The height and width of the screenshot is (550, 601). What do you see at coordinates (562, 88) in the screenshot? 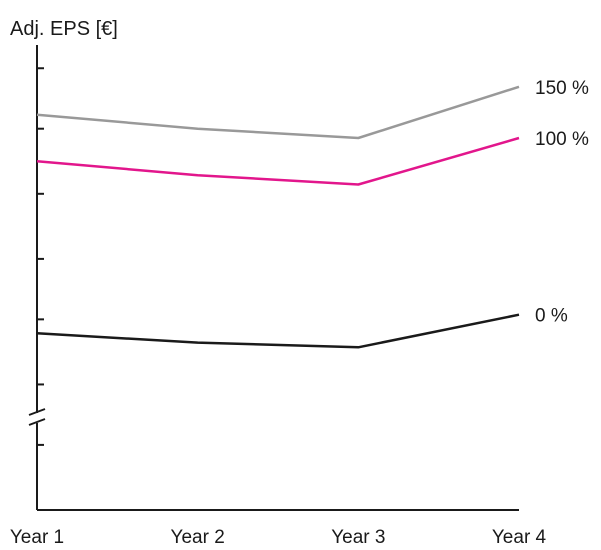
I see `series-label: 150 %` at bounding box center [562, 88].